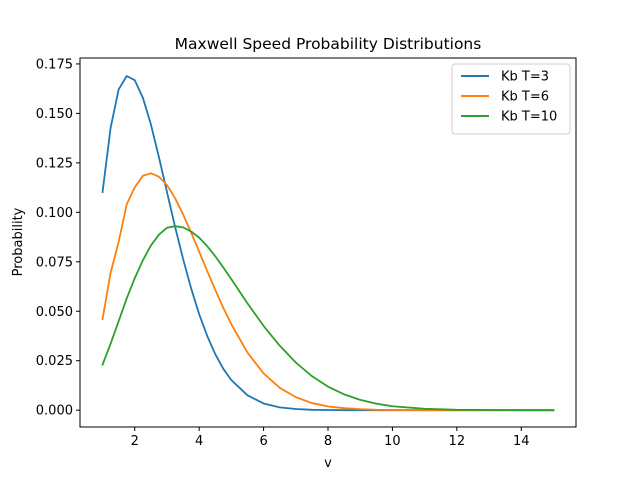  I want to click on x-axis-label: v, so click(328, 463).